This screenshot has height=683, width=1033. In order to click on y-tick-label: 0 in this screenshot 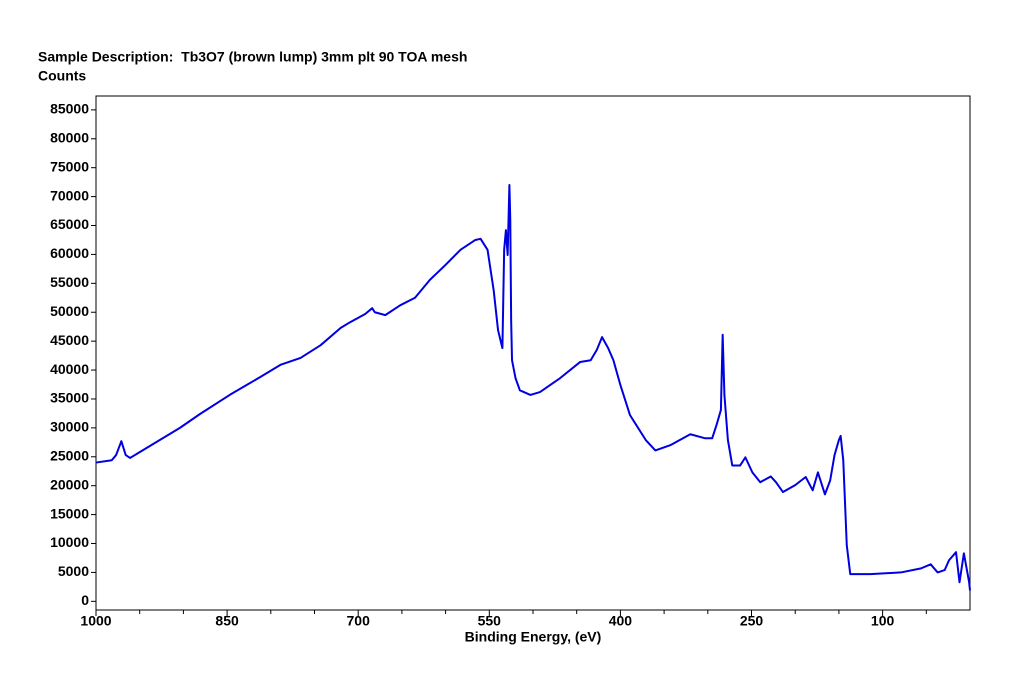, I will do `click(85, 600)`.